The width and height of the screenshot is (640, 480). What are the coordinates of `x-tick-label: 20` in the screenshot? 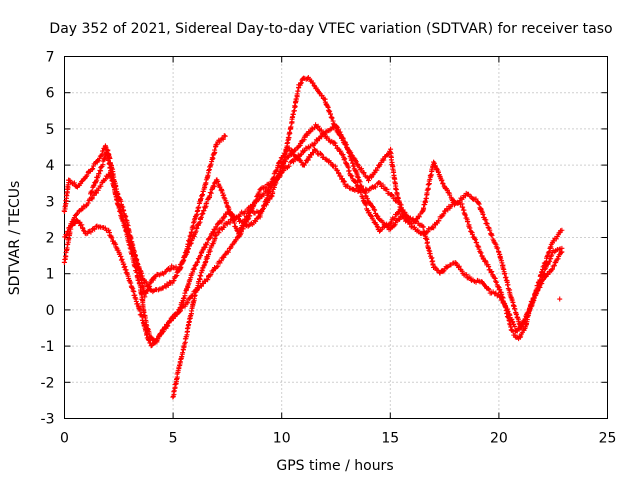 It's located at (499, 439).